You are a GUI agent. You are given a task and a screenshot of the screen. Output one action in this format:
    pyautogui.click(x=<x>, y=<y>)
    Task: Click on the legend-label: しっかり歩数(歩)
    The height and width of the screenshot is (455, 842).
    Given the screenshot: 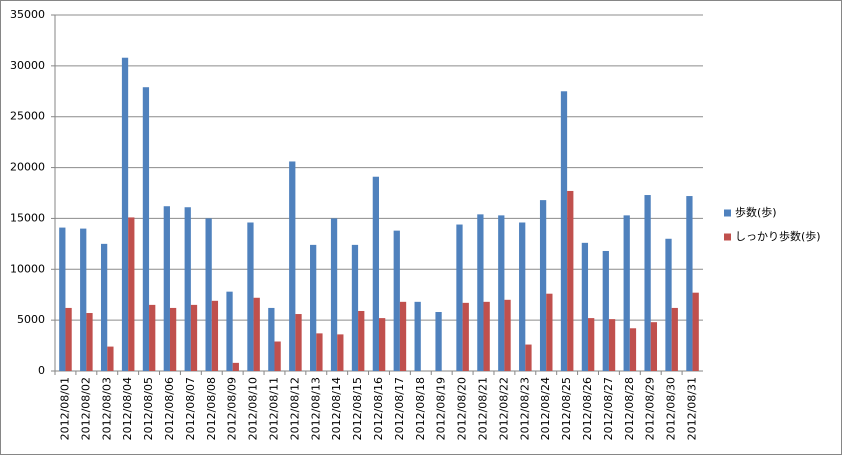 What is the action you would take?
    pyautogui.click(x=778, y=236)
    